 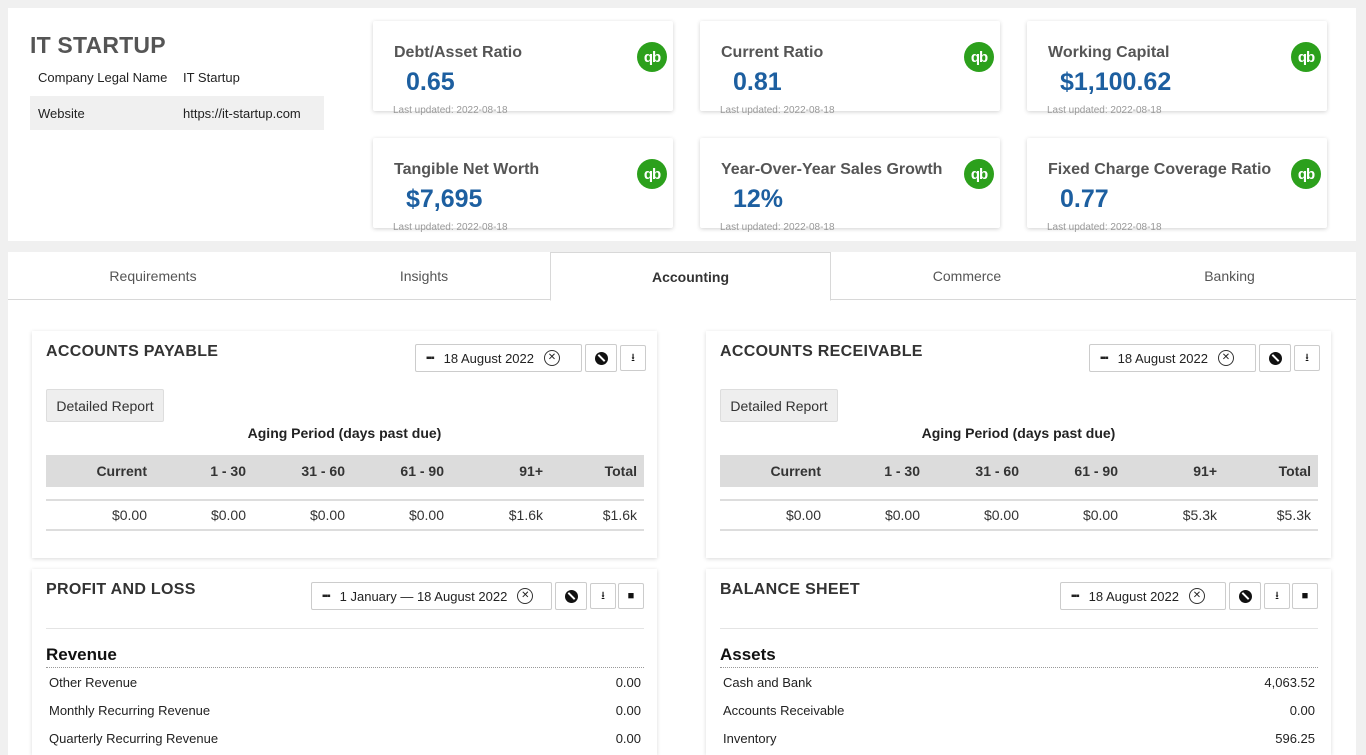 What do you see at coordinates (134, 738) in the screenshot?
I see `line-label: Quarterly Recurring Revenue` at bounding box center [134, 738].